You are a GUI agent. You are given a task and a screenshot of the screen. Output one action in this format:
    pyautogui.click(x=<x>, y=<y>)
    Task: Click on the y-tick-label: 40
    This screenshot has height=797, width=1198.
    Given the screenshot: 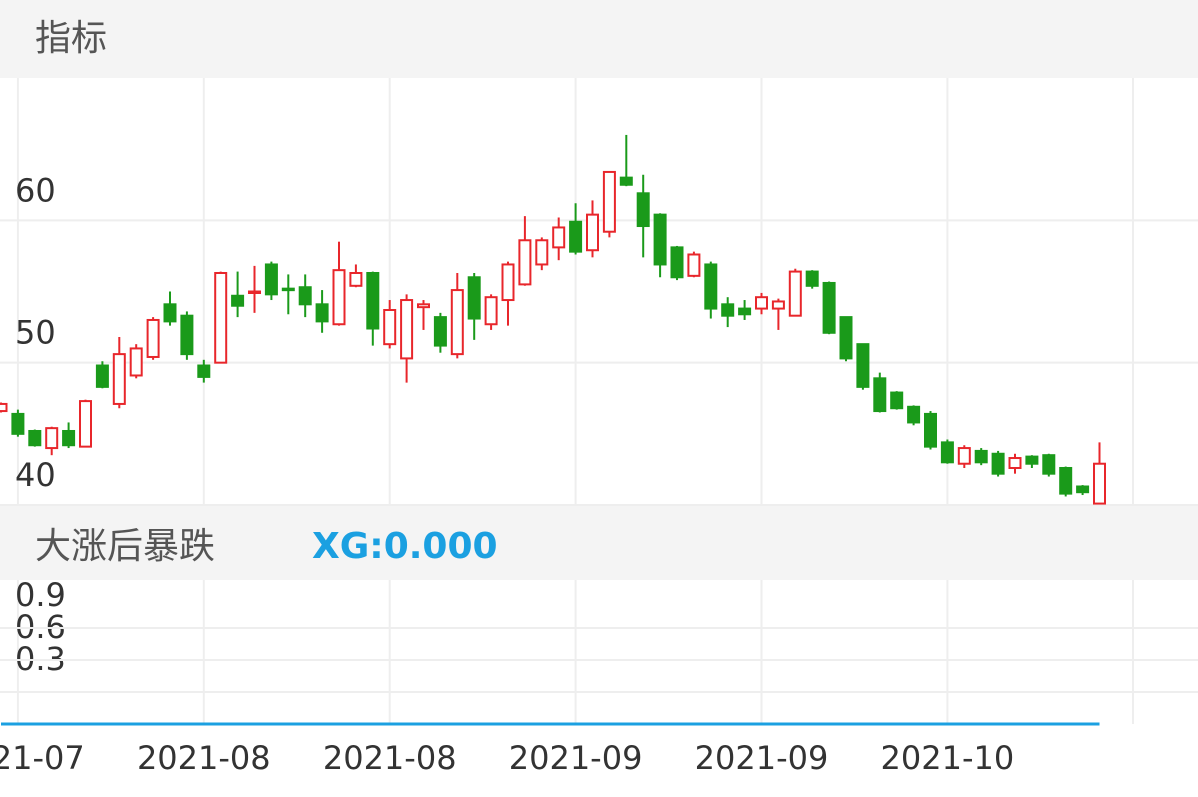 What is the action you would take?
    pyautogui.click(x=35, y=475)
    